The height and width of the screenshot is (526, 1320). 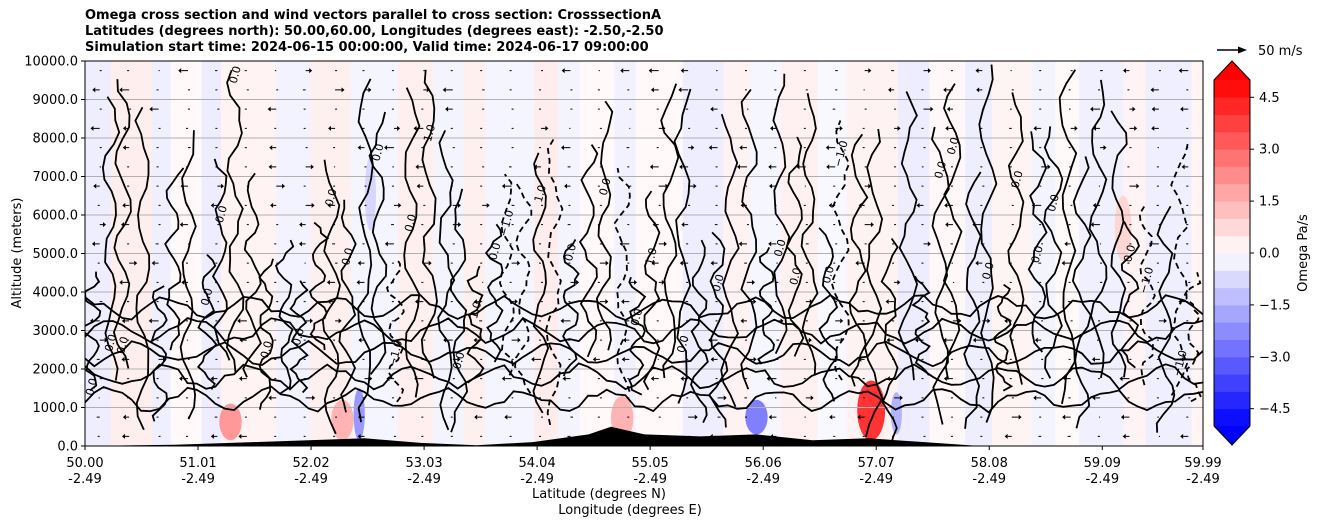 I want to click on y-tick-label: 7000.0, so click(x=56, y=177).